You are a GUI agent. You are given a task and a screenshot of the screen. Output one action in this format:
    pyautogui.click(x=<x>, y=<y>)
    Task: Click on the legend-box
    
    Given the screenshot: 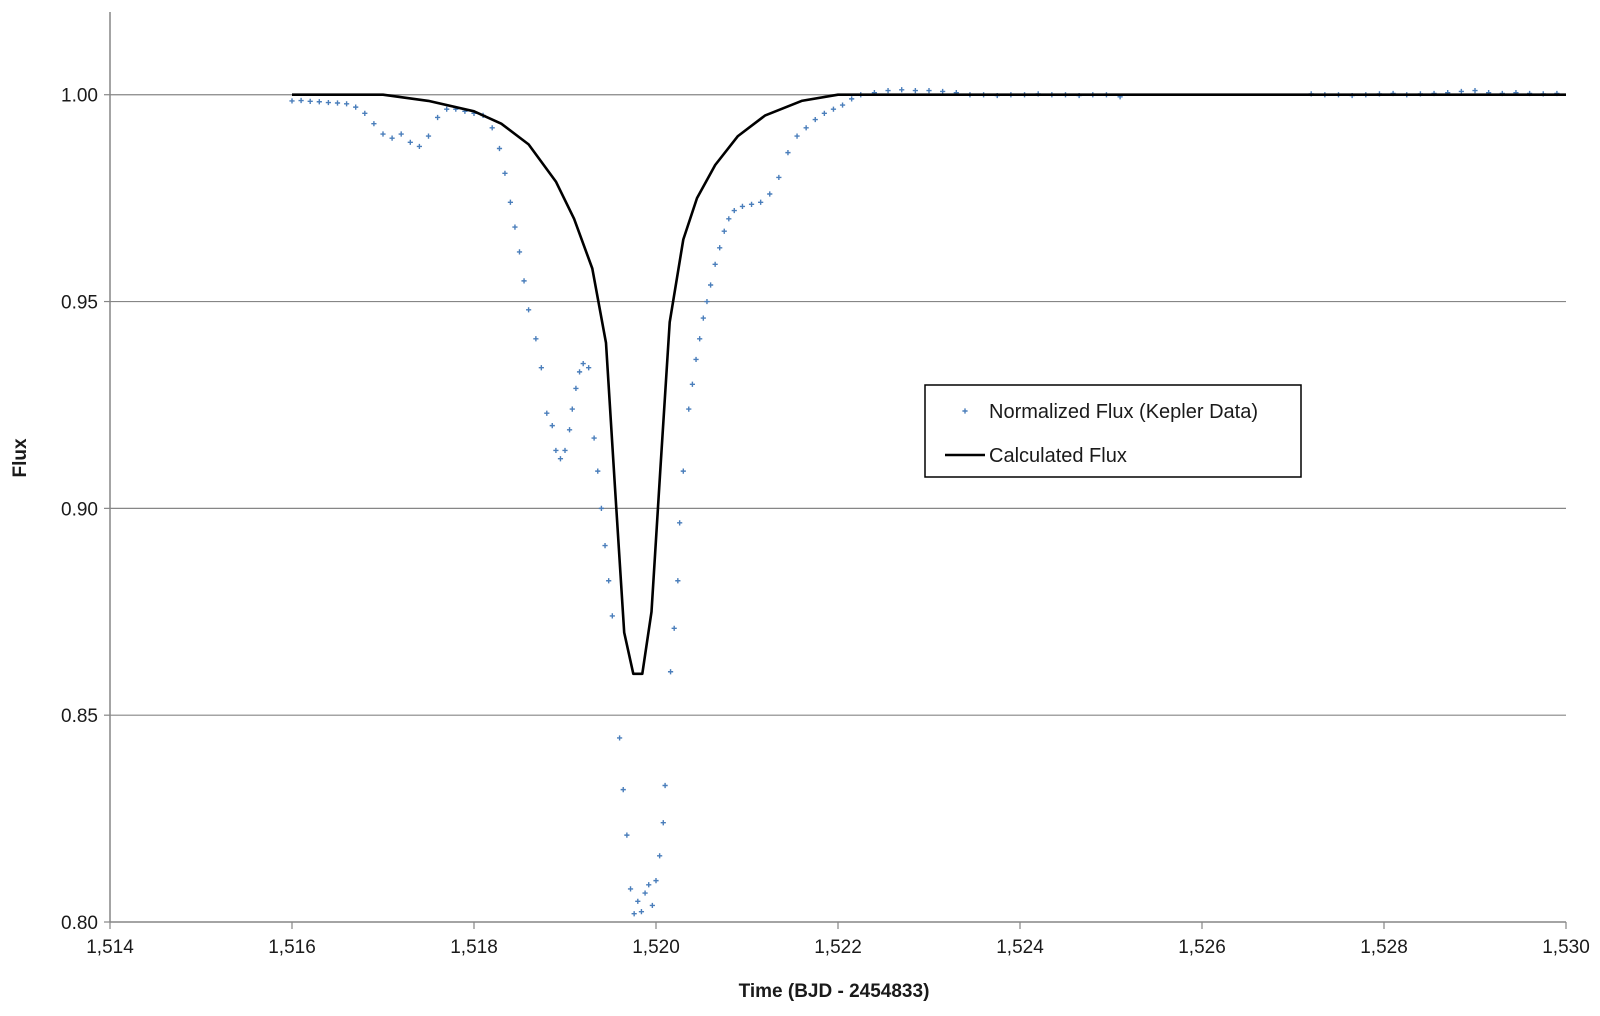 What is the action you would take?
    pyautogui.click(x=1113, y=431)
    